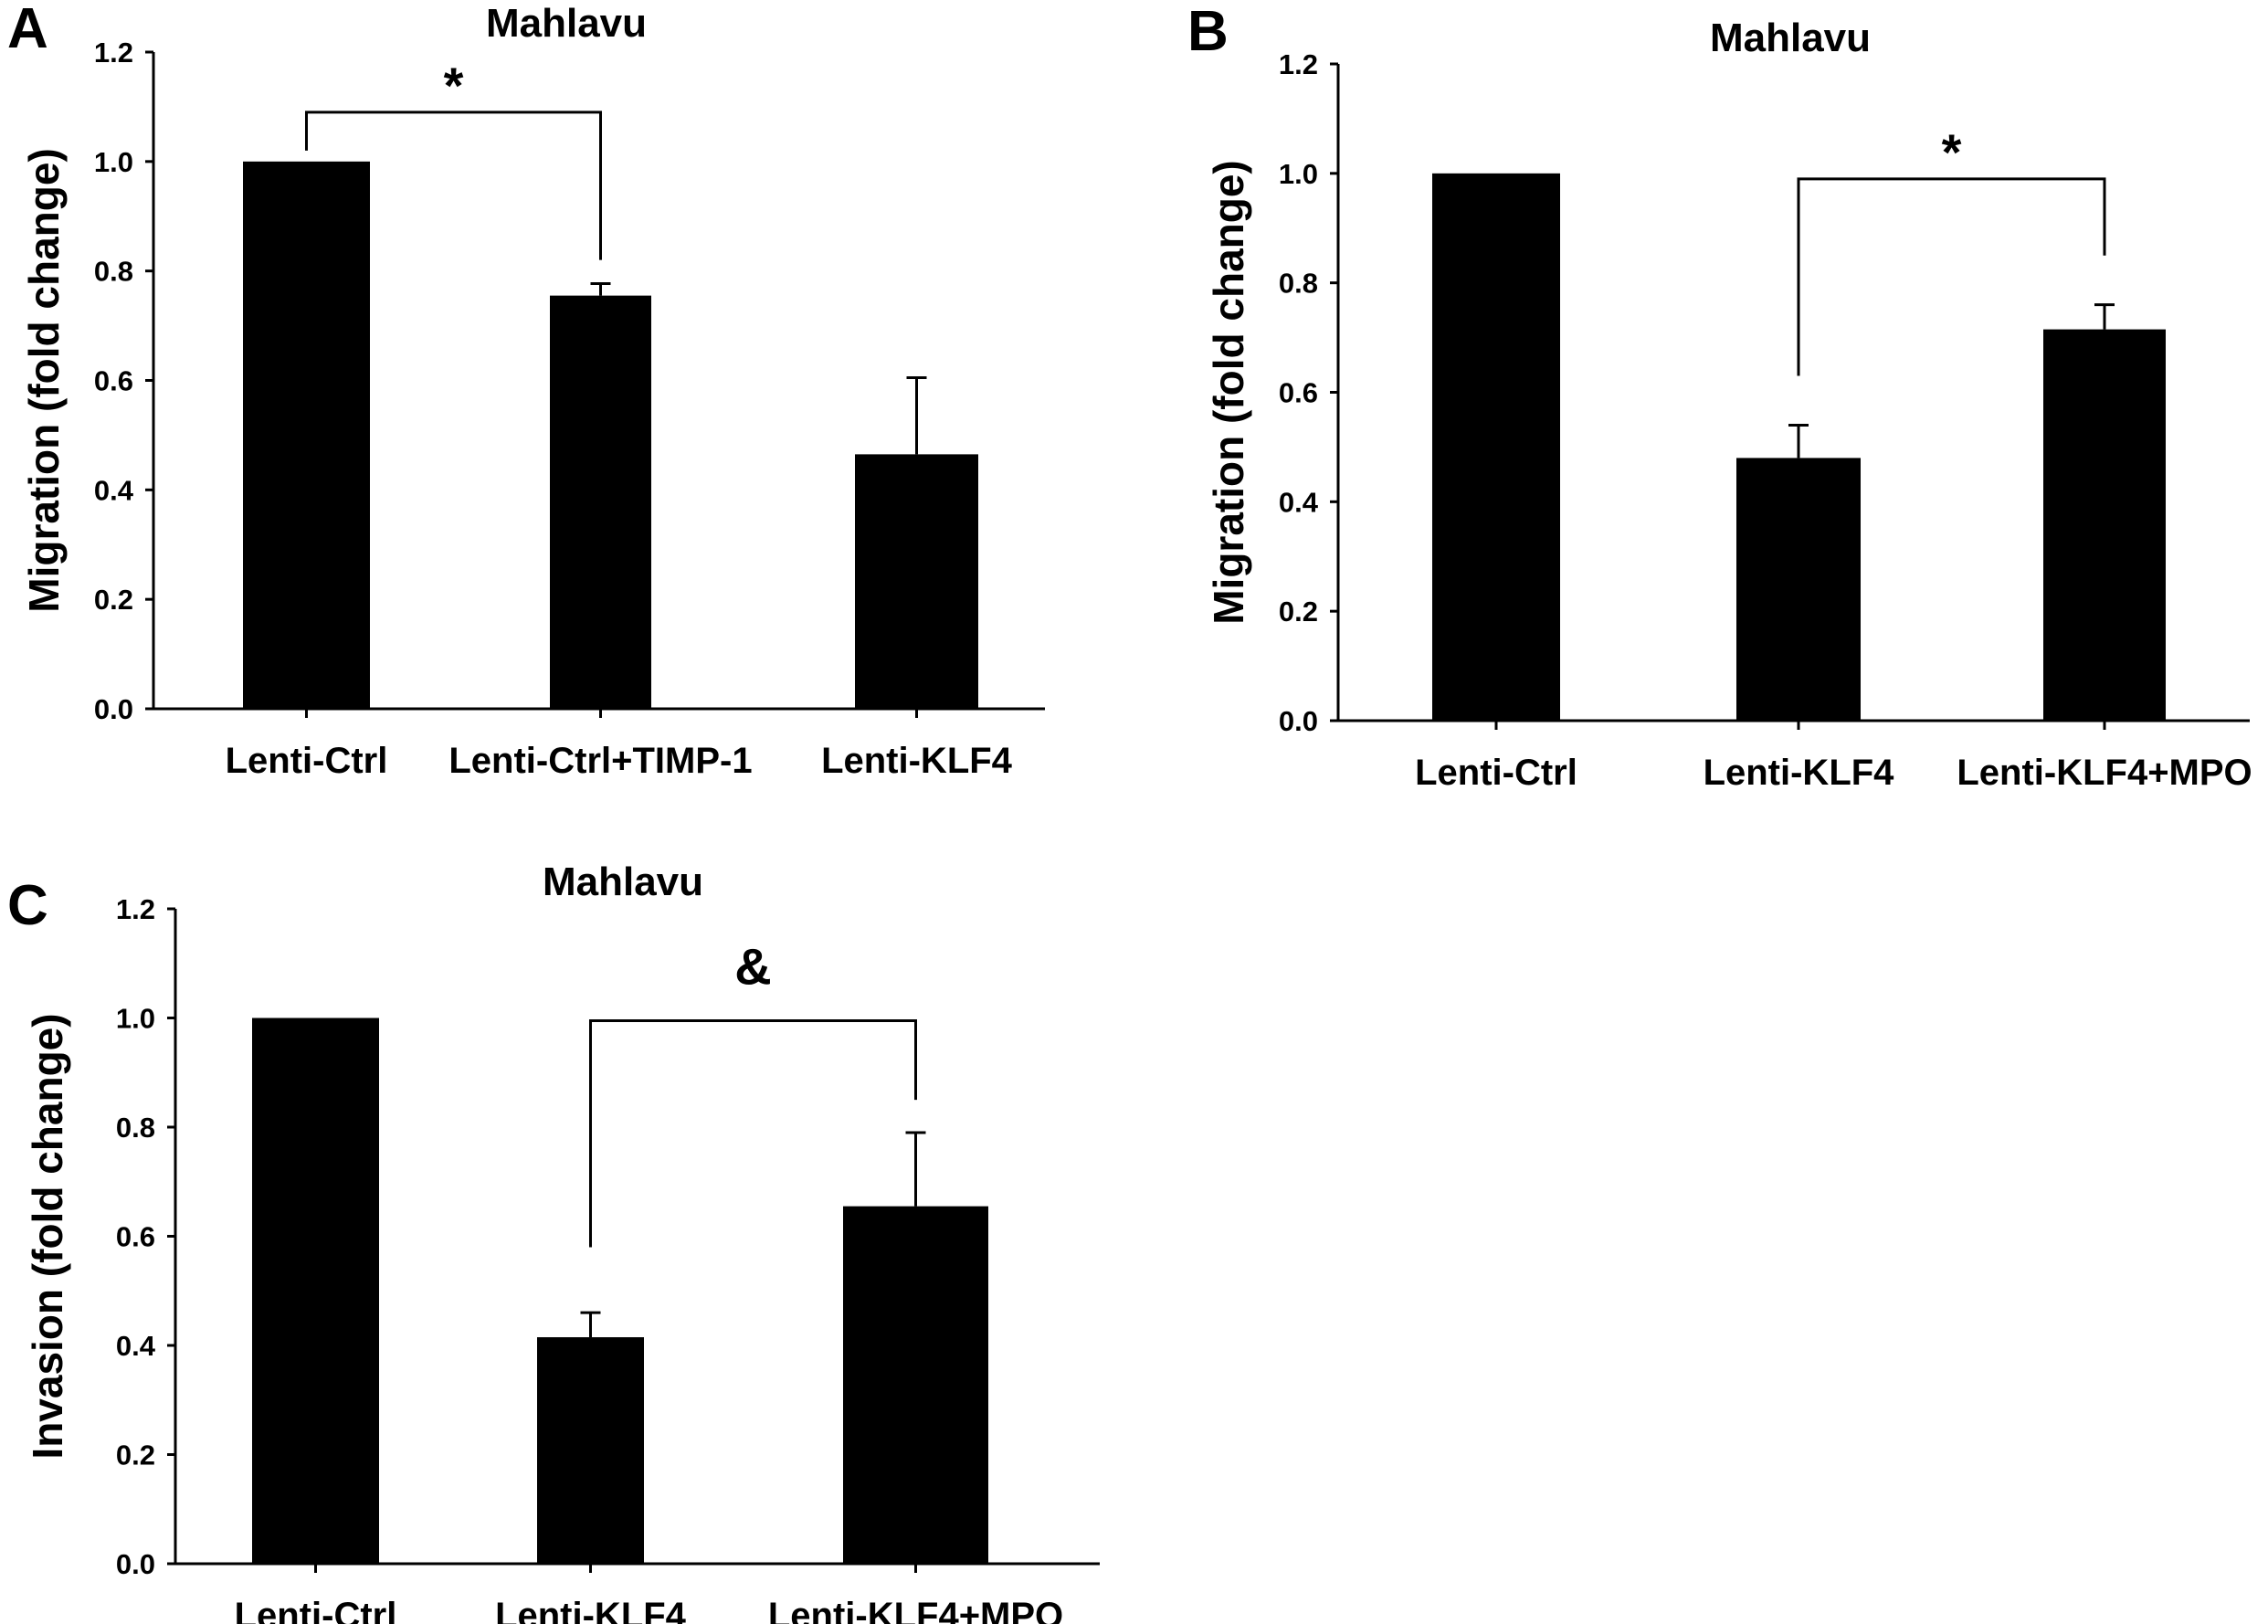 This screenshot has height=1624, width=2268. Describe the element at coordinates (1208, 32) in the screenshot. I see `panel-letter: B` at that location.